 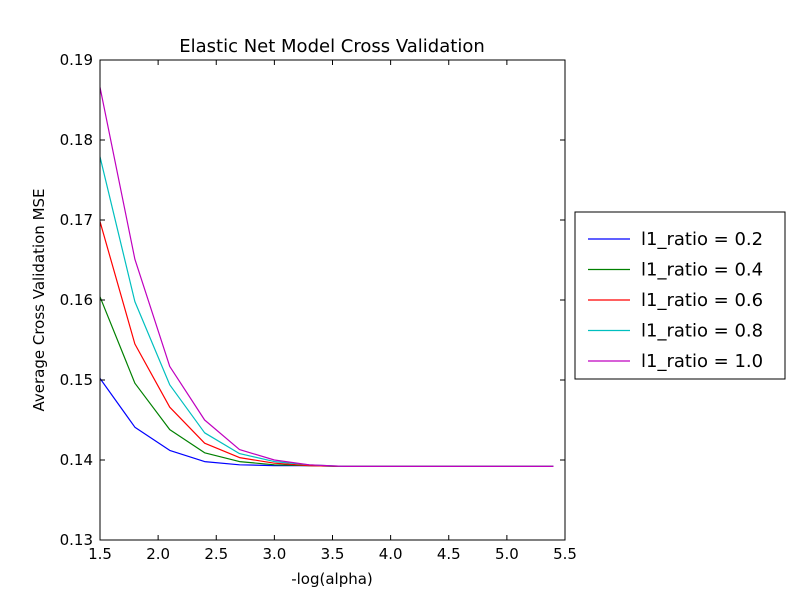 What do you see at coordinates (565, 554) in the screenshot?
I see `x-tick-label: 5.5` at bounding box center [565, 554].